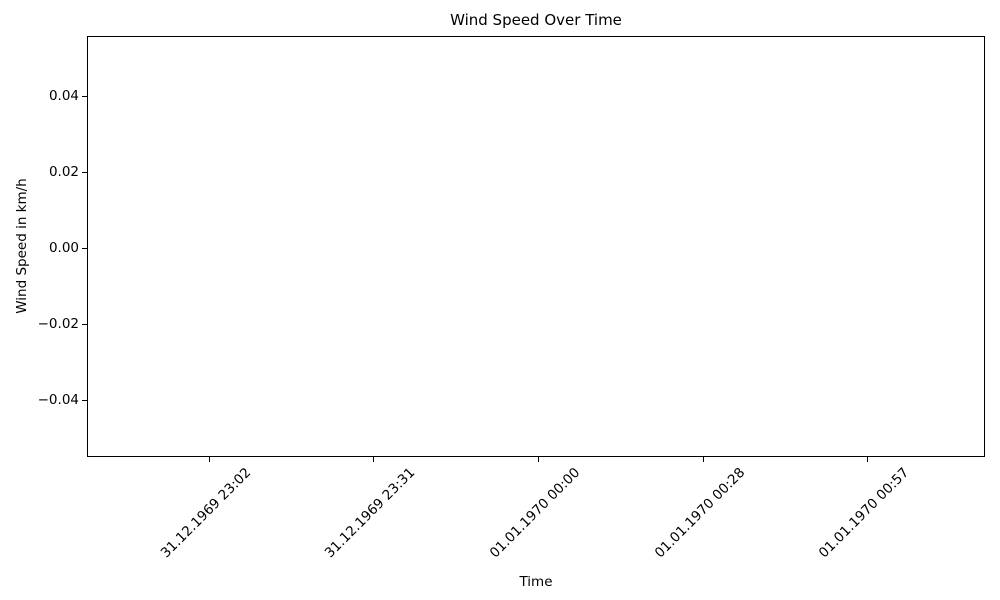  What do you see at coordinates (22, 246) in the screenshot?
I see `y-axis-label: Wind Speed in km/h` at bounding box center [22, 246].